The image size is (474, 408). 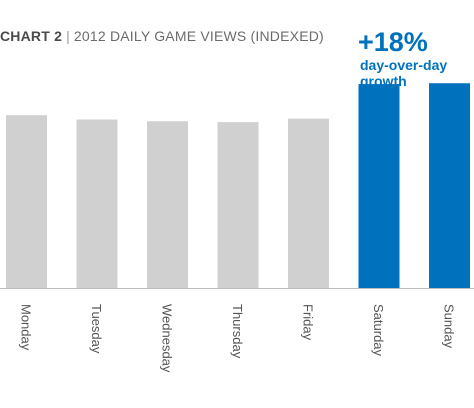 I want to click on bar-friday, so click(x=308, y=203).